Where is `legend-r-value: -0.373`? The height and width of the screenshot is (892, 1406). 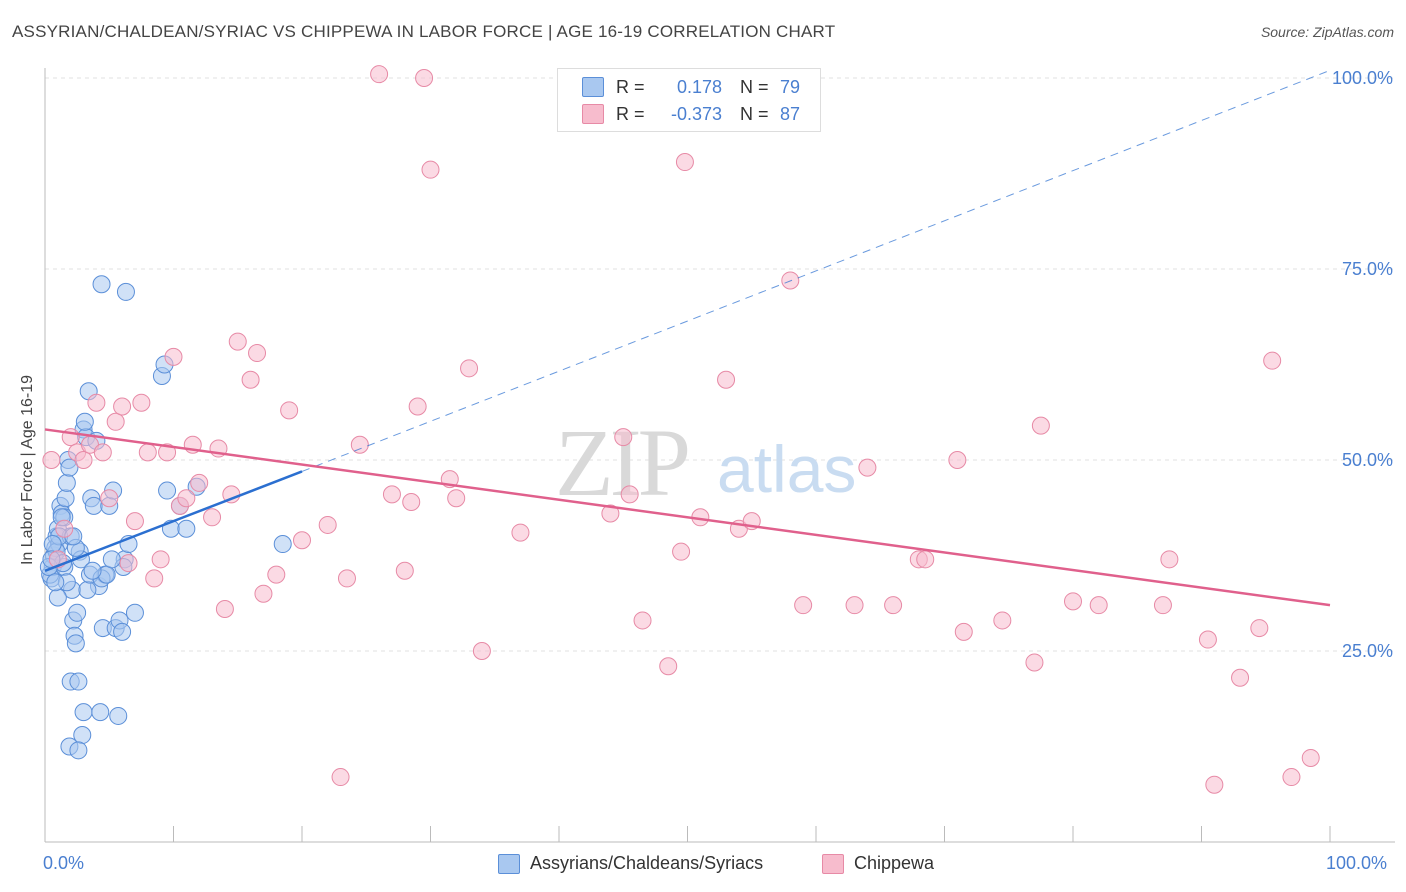 legend-r-value: -0.373 is located at coordinates (696, 113).